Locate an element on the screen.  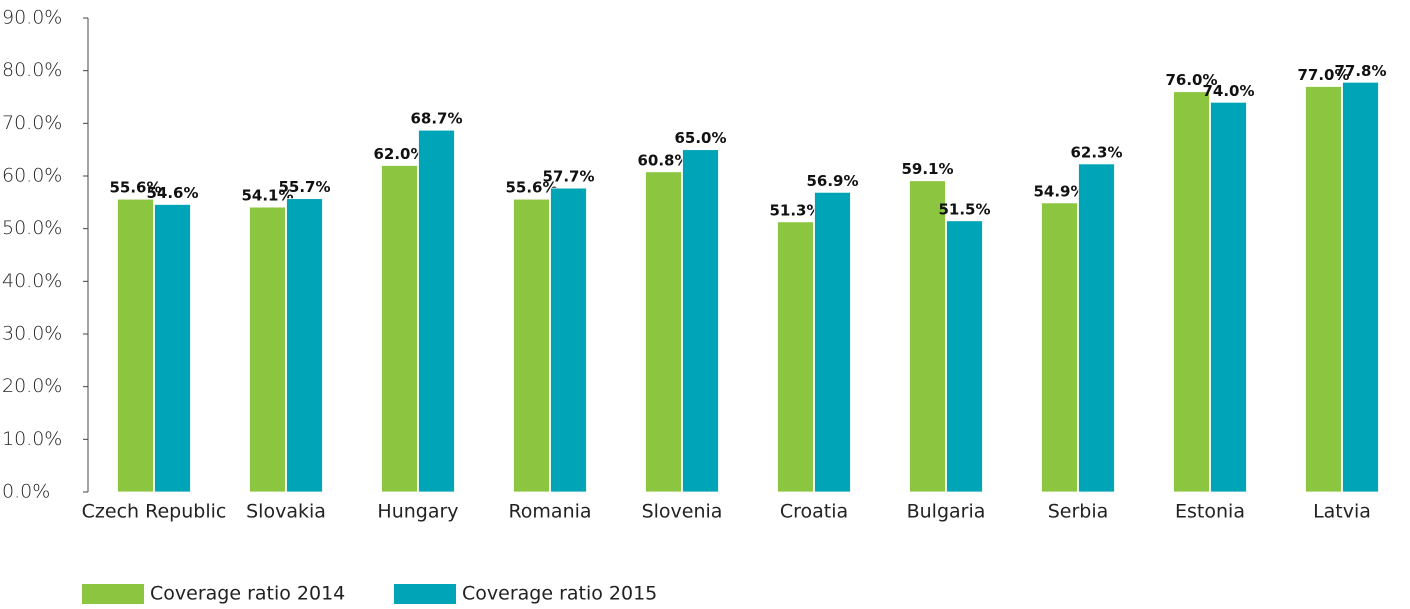
value-label: 51.3% is located at coordinates (795, 210).